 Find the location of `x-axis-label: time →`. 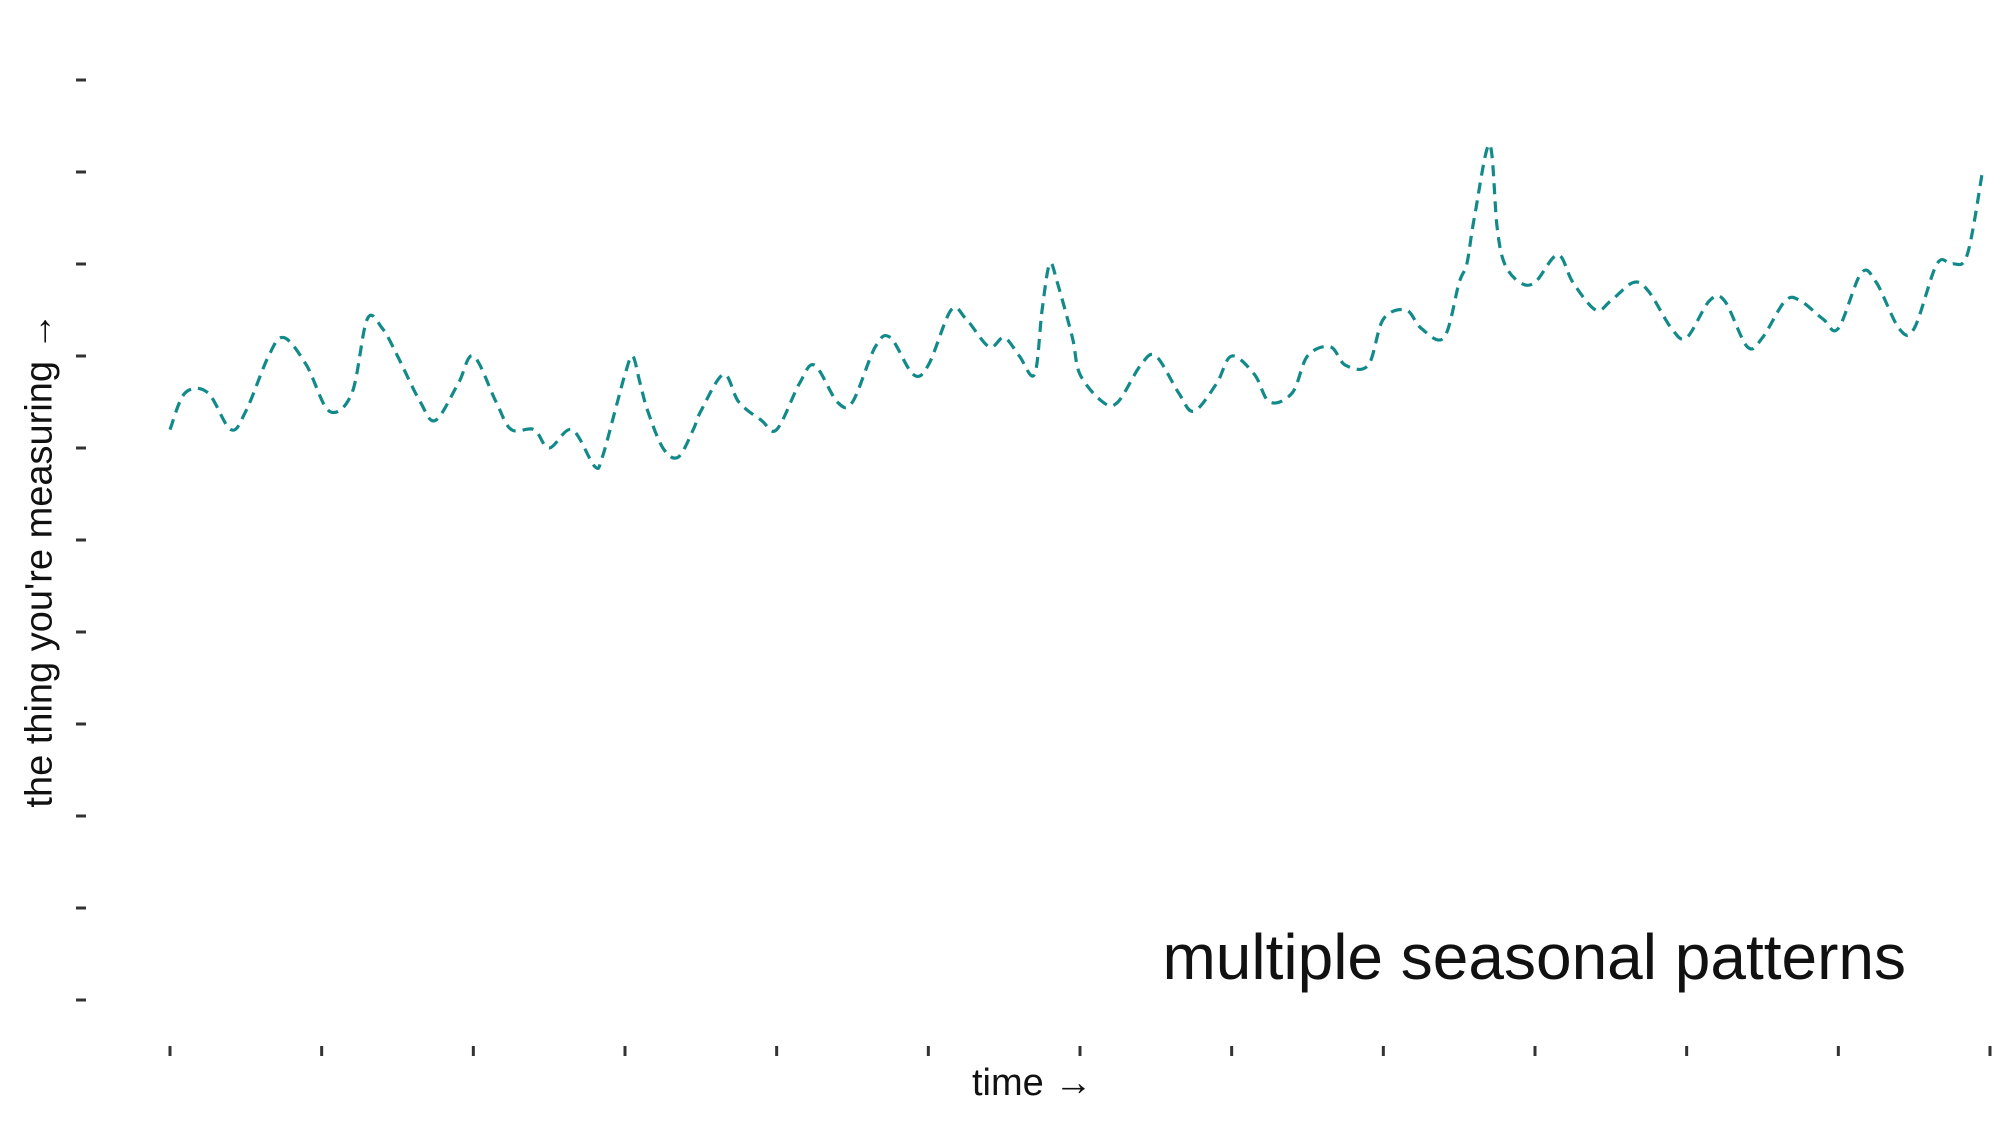

x-axis-label: time → is located at coordinates (1032, 1083).